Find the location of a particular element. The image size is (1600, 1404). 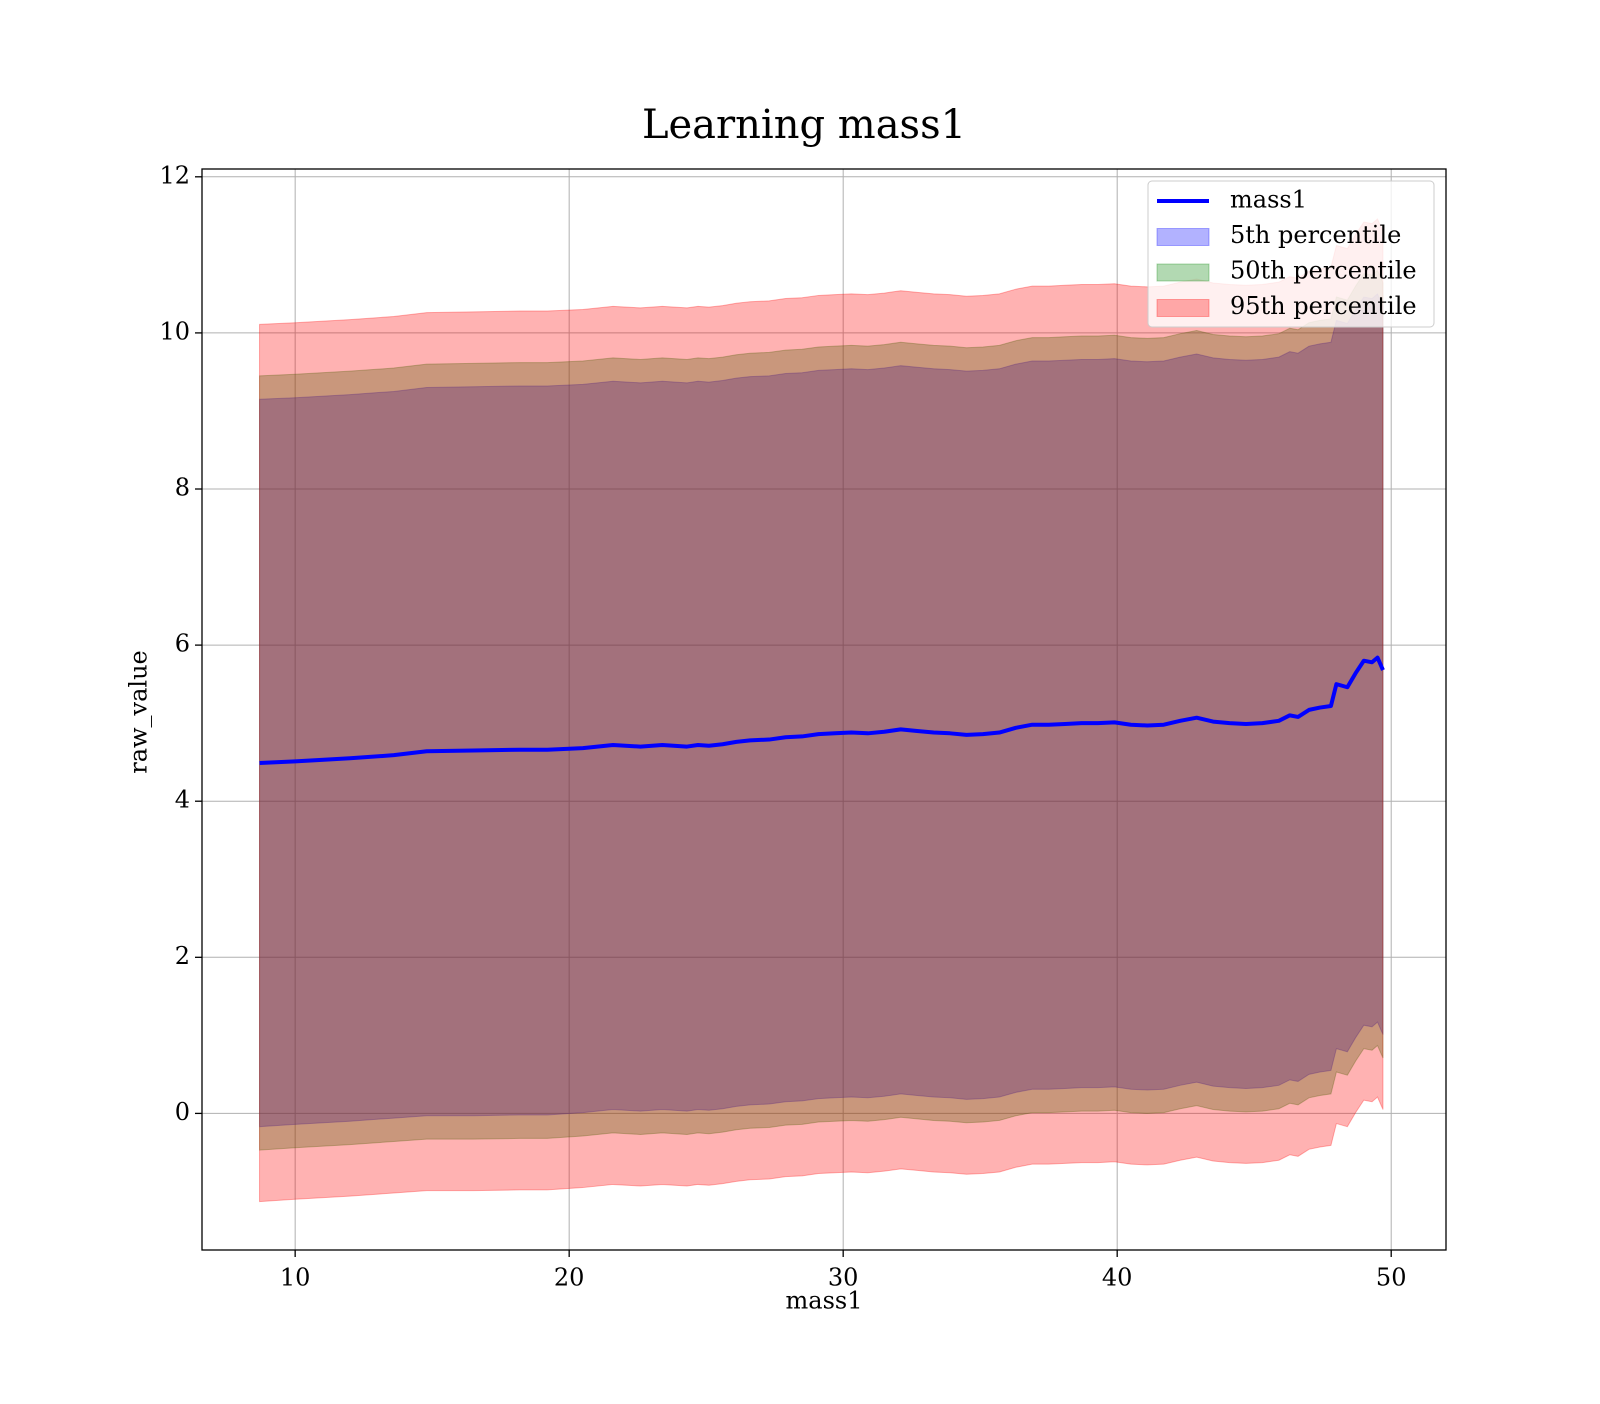

x-axis-label: mass1 is located at coordinates (824, 1301).